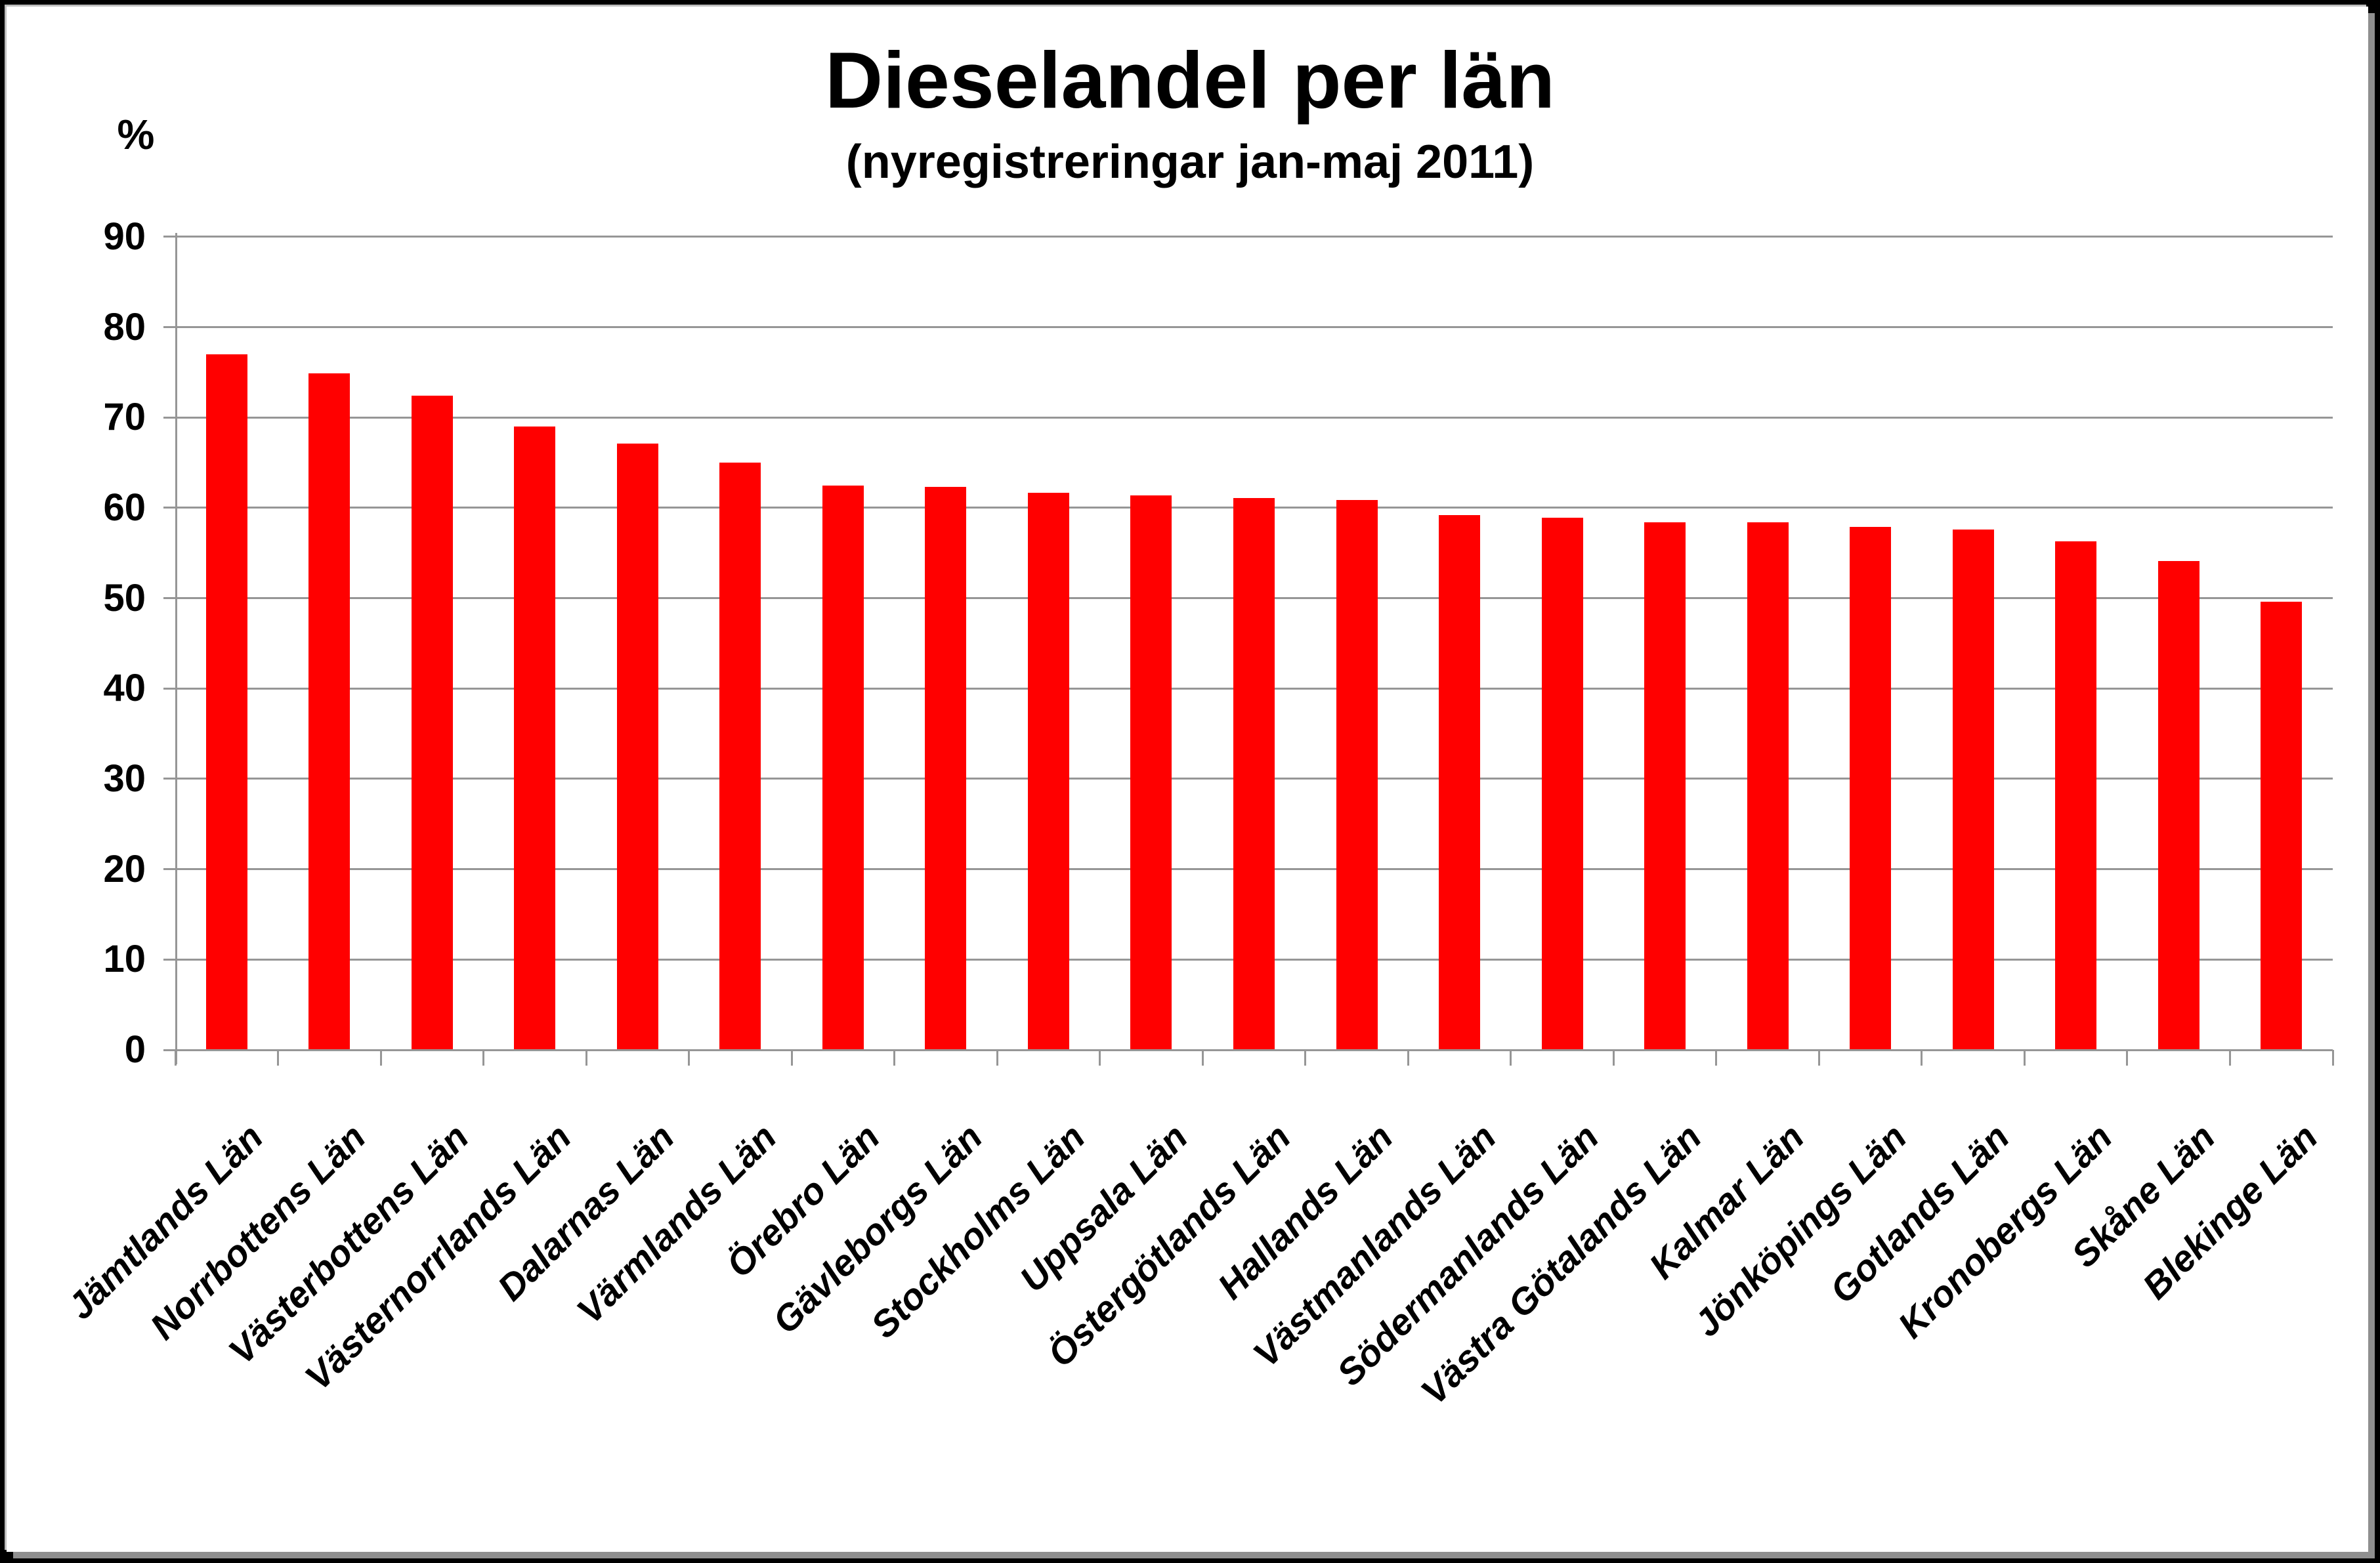  Describe the element at coordinates (124, 236) in the screenshot. I see `y-axis-tick-label: 90` at that location.